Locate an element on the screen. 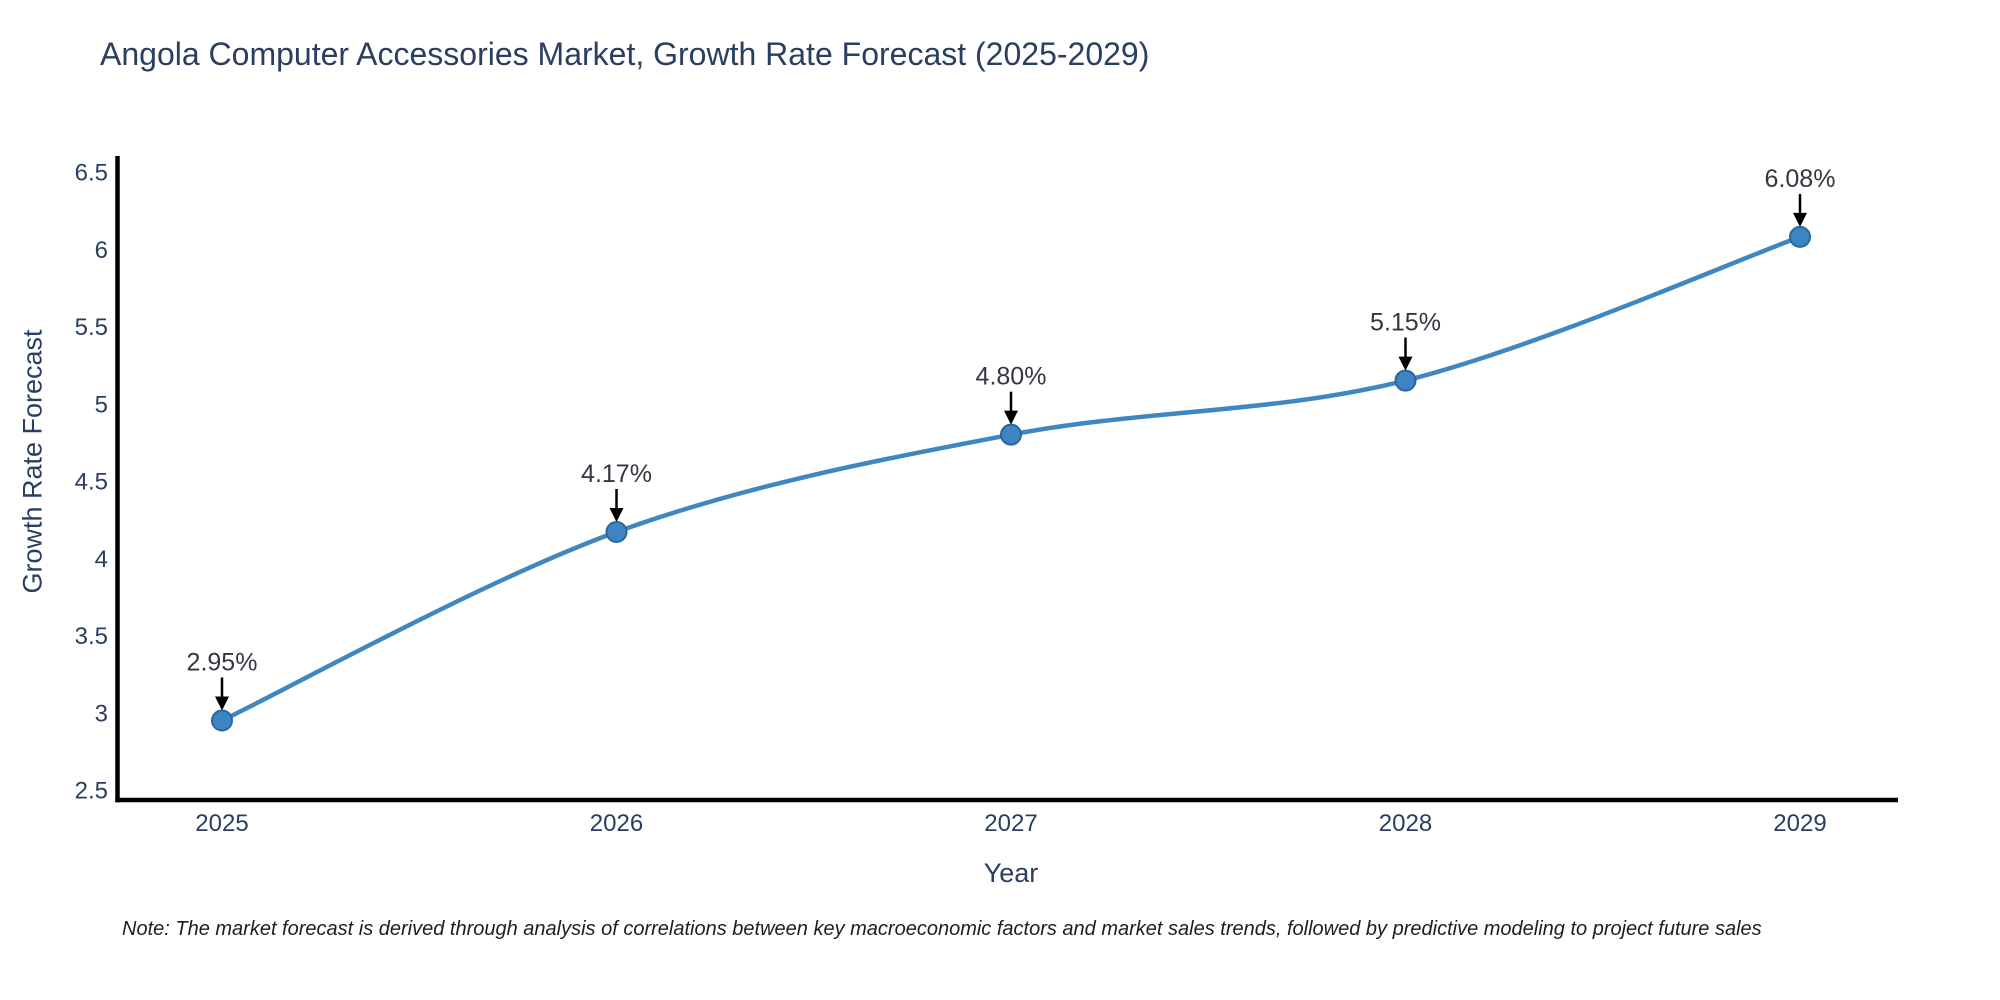 The image size is (2000, 1000). data-point-2029 is located at coordinates (1800, 236).